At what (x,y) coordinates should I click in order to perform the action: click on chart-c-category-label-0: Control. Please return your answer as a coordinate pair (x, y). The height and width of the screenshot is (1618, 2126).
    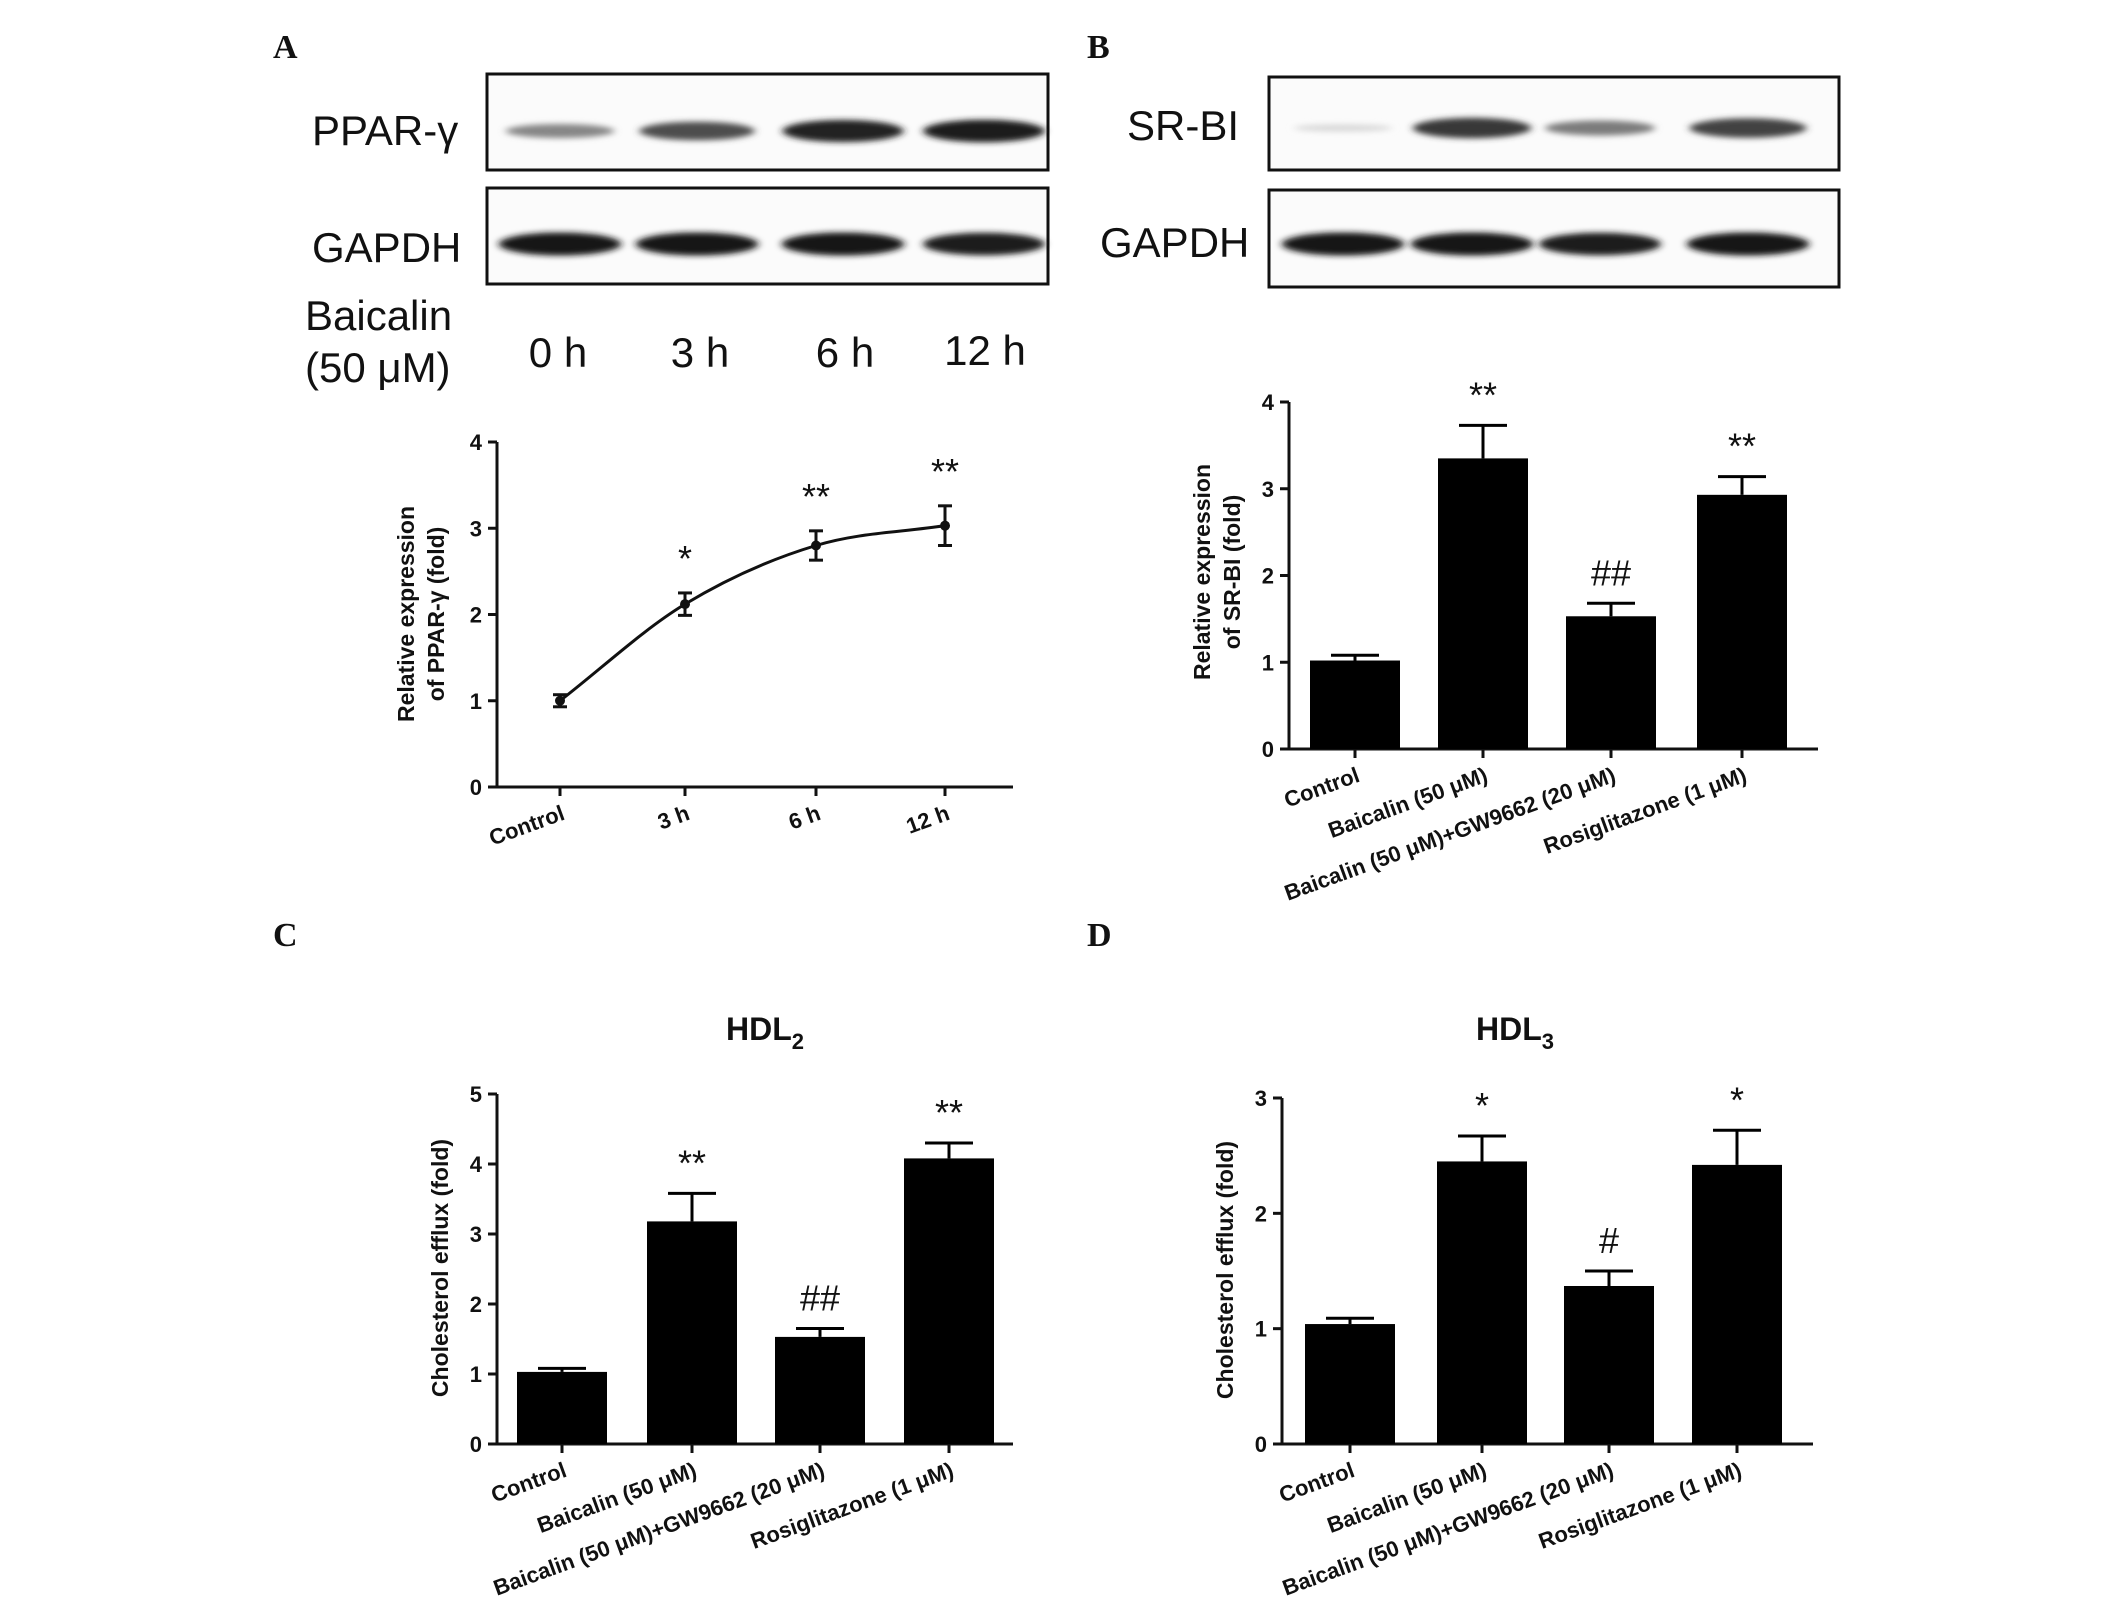
    Looking at the image, I should click on (529, 1482).